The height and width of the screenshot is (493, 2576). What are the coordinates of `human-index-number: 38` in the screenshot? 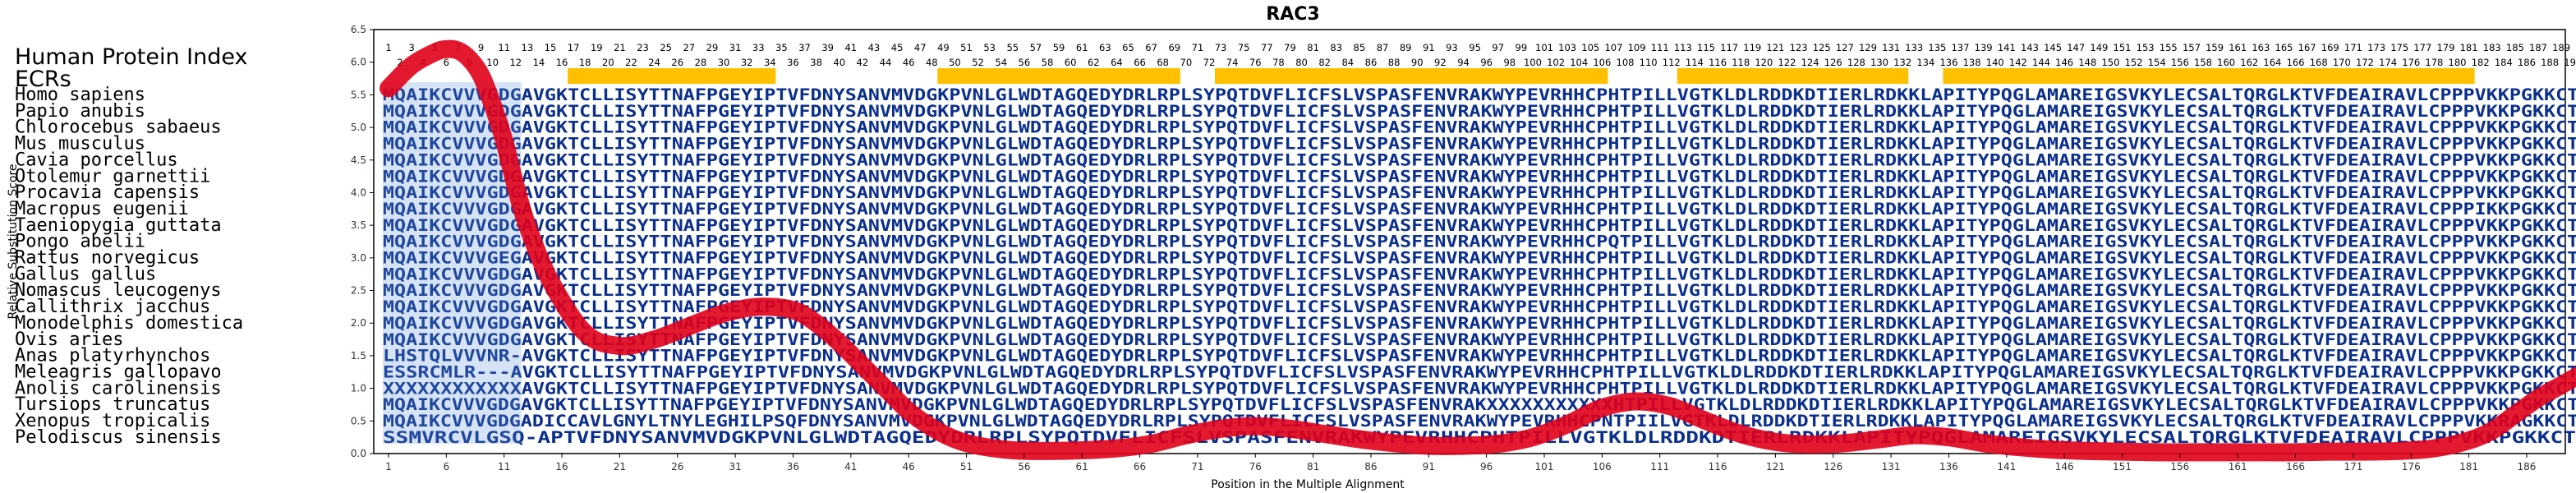 It's located at (816, 62).